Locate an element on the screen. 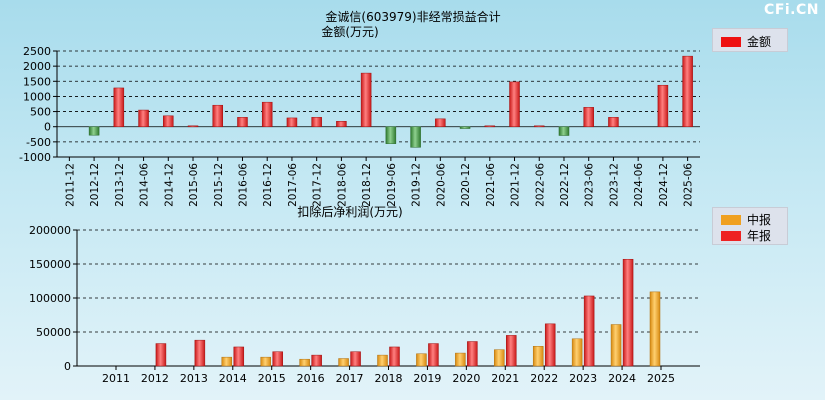 The width and height of the screenshot is (825, 400). bottom-xtick-label: 2016 is located at coordinates (311, 378).